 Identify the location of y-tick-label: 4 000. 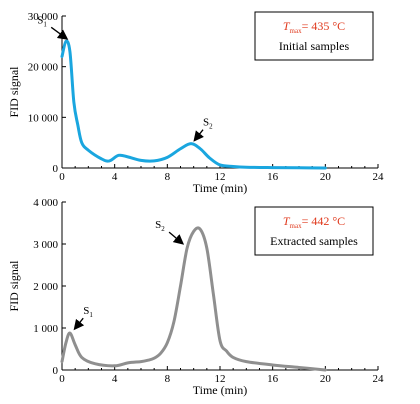
(45, 203).